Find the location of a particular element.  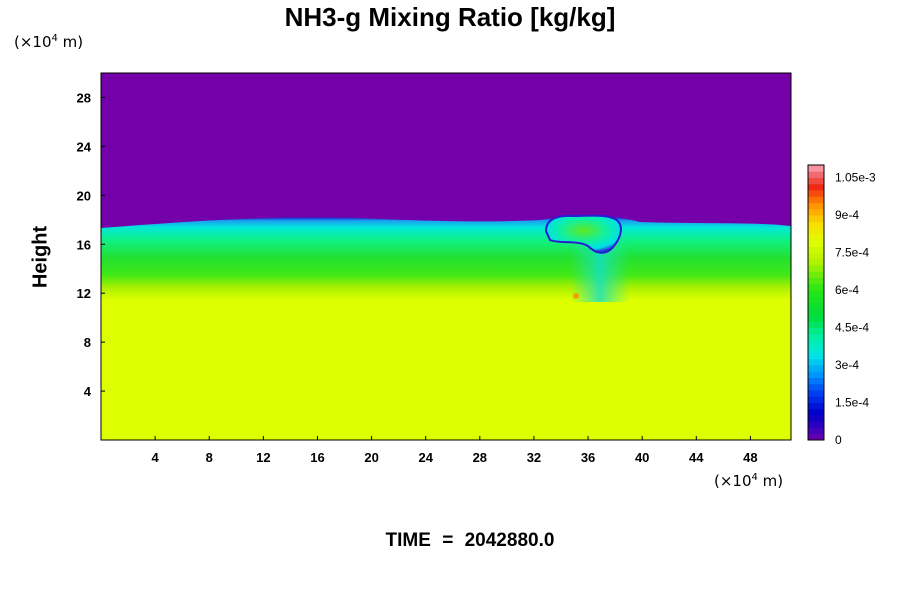

y-tick-label: 20 is located at coordinates (84, 195).